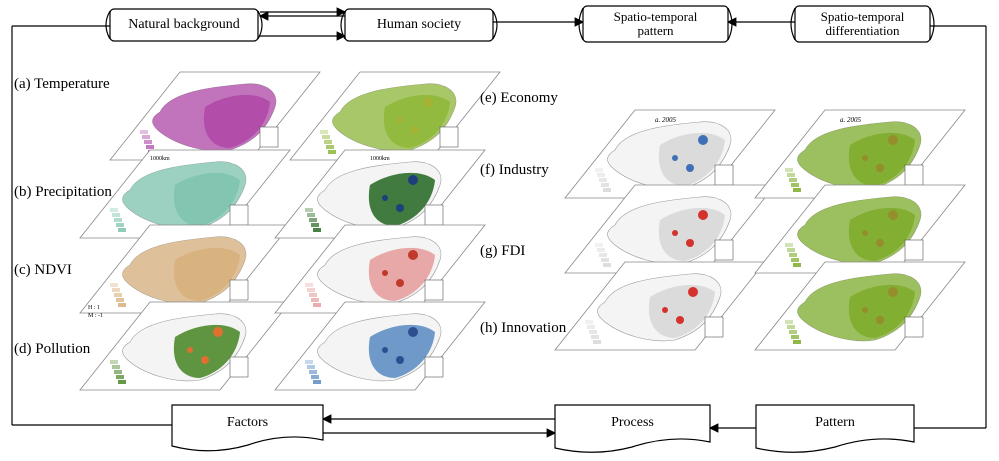 Image resolution: width=999 pixels, height=461 pixels. Describe the element at coordinates (520, 24) in the screenshot. I see `top-box-shapes` at that location.